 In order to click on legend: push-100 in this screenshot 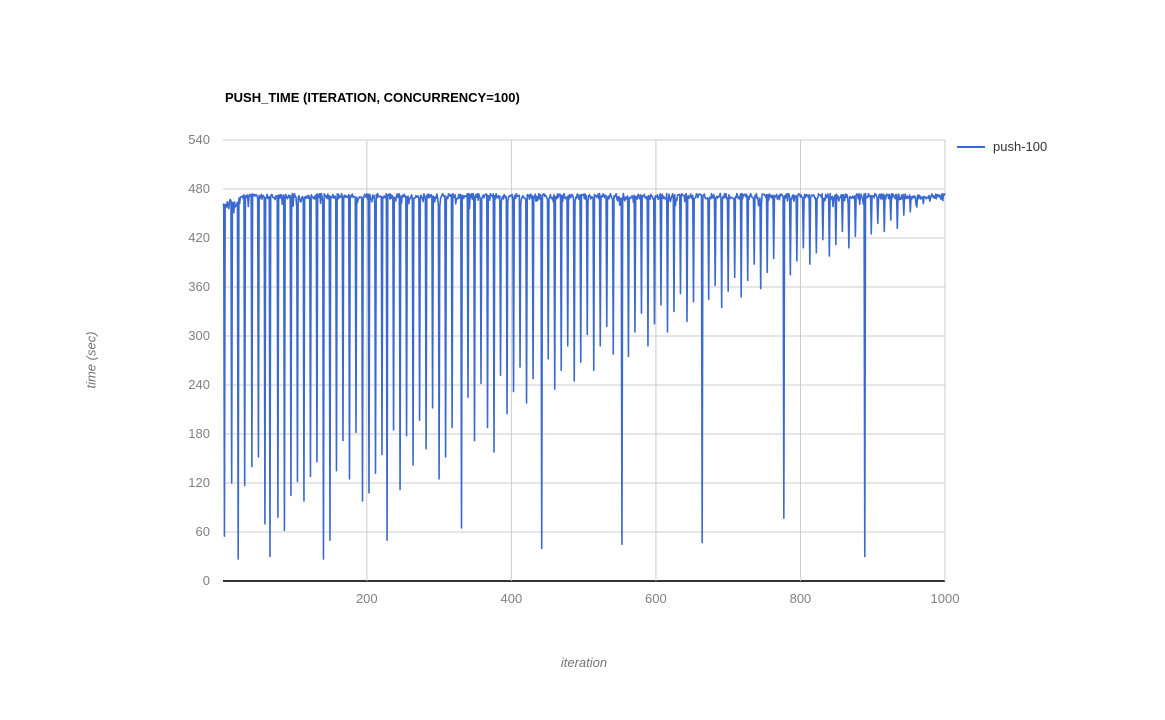, I will do `click(1002, 146)`.